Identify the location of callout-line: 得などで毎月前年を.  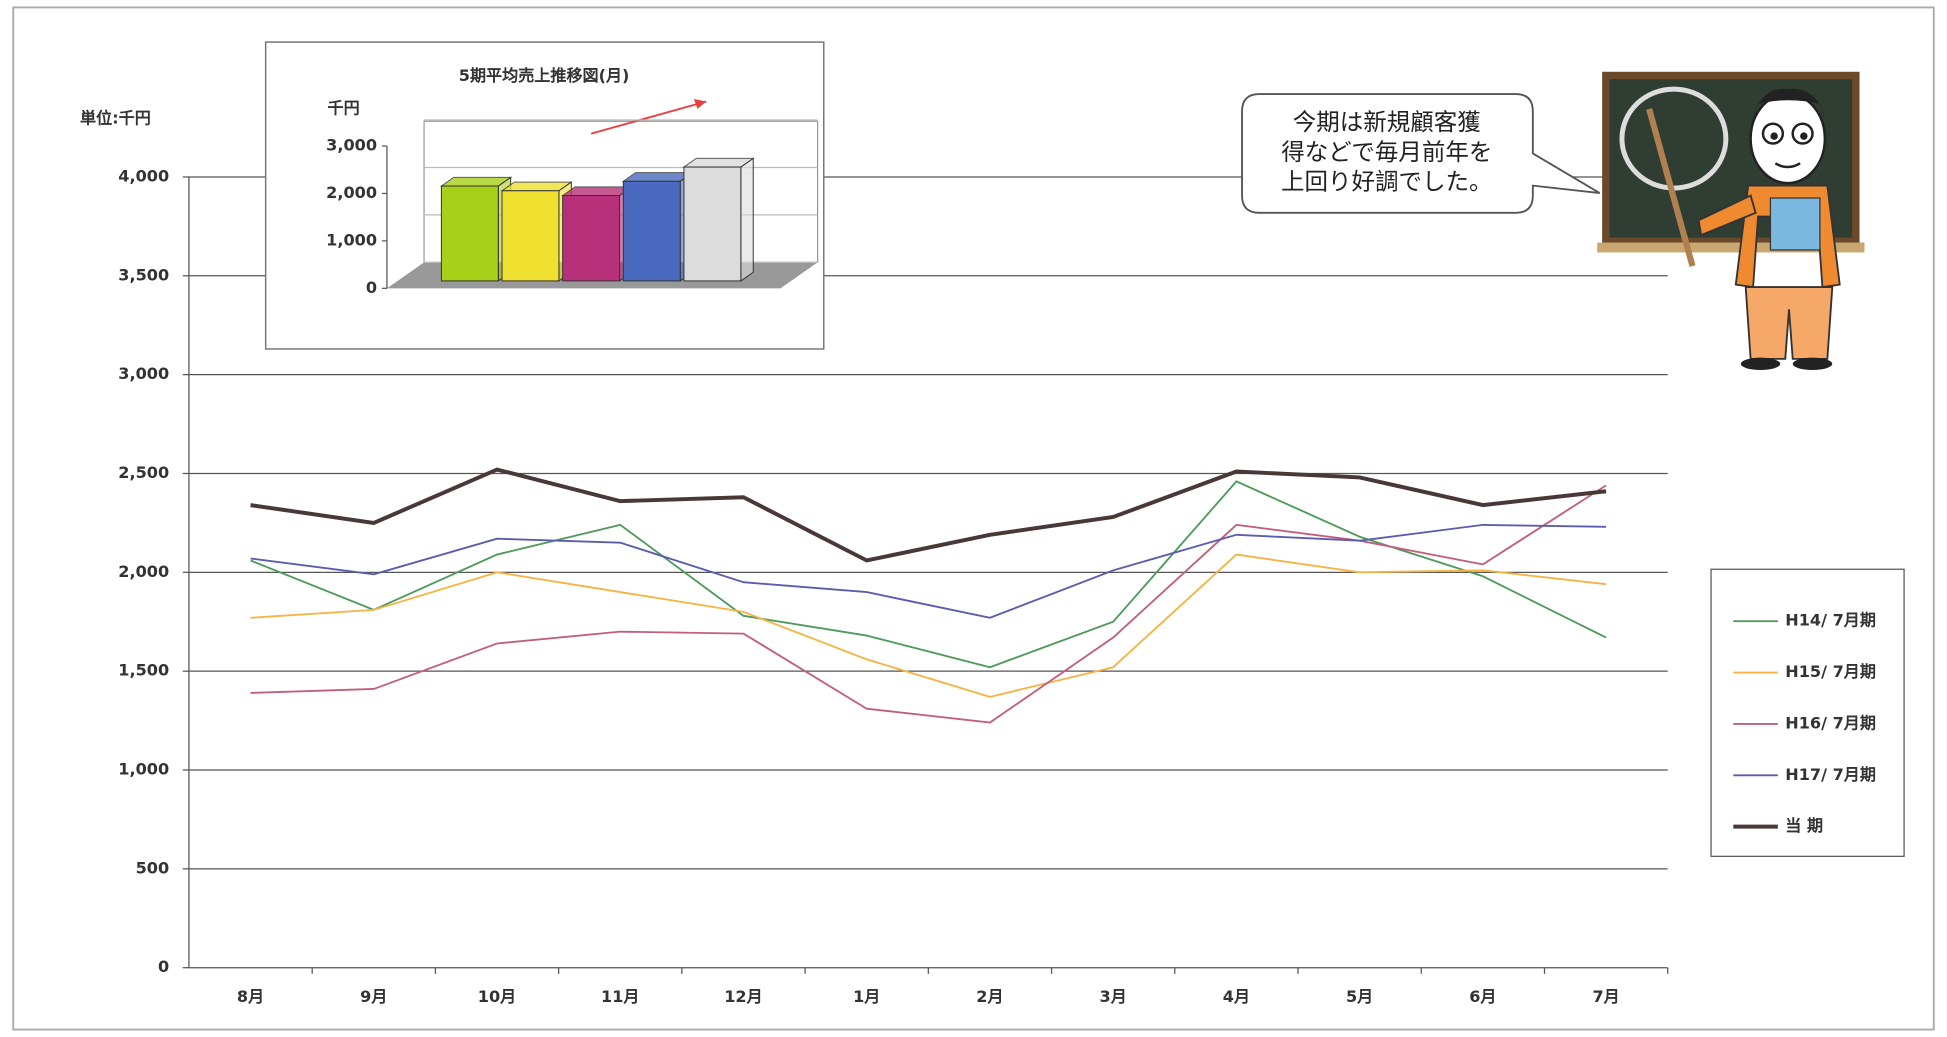
(1386, 152).